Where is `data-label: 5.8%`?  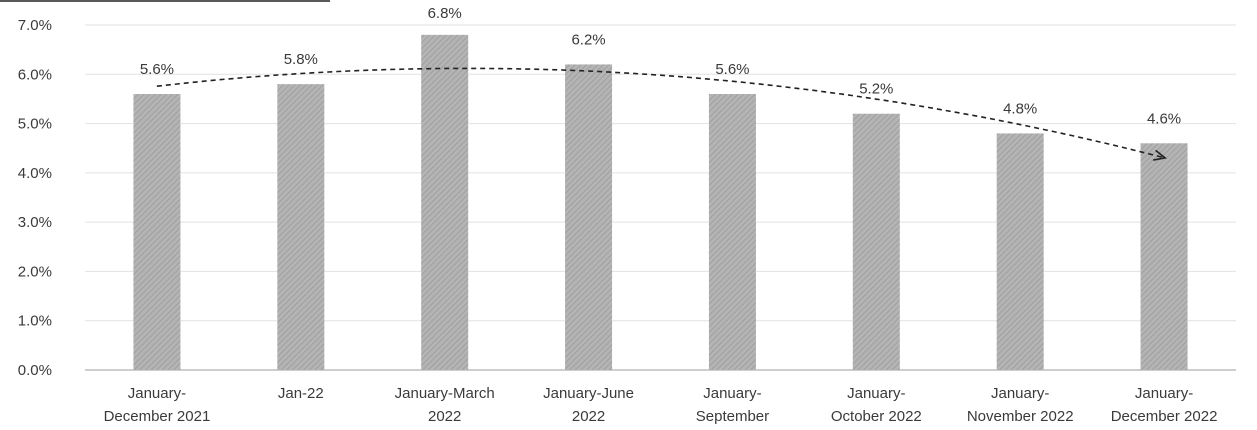 data-label: 5.8% is located at coordinates (301, 59).